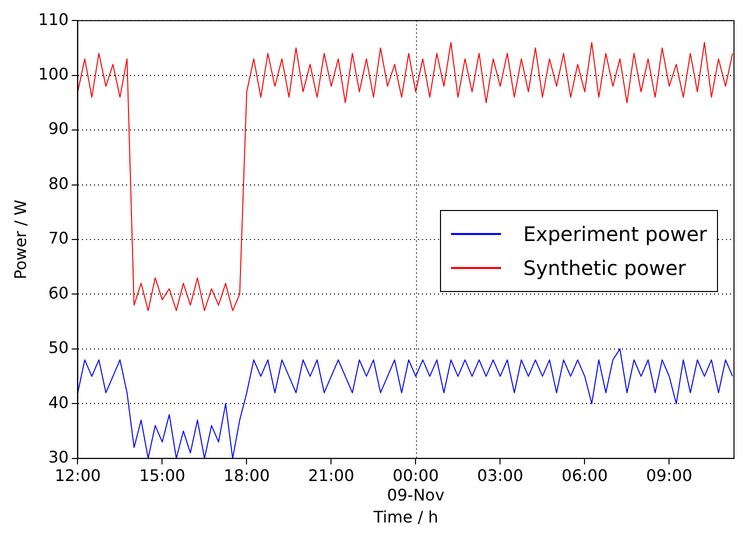 The width and height of the screenshot is (744, 536). I want to click on y-tick-label: 100, so click(53, 74).